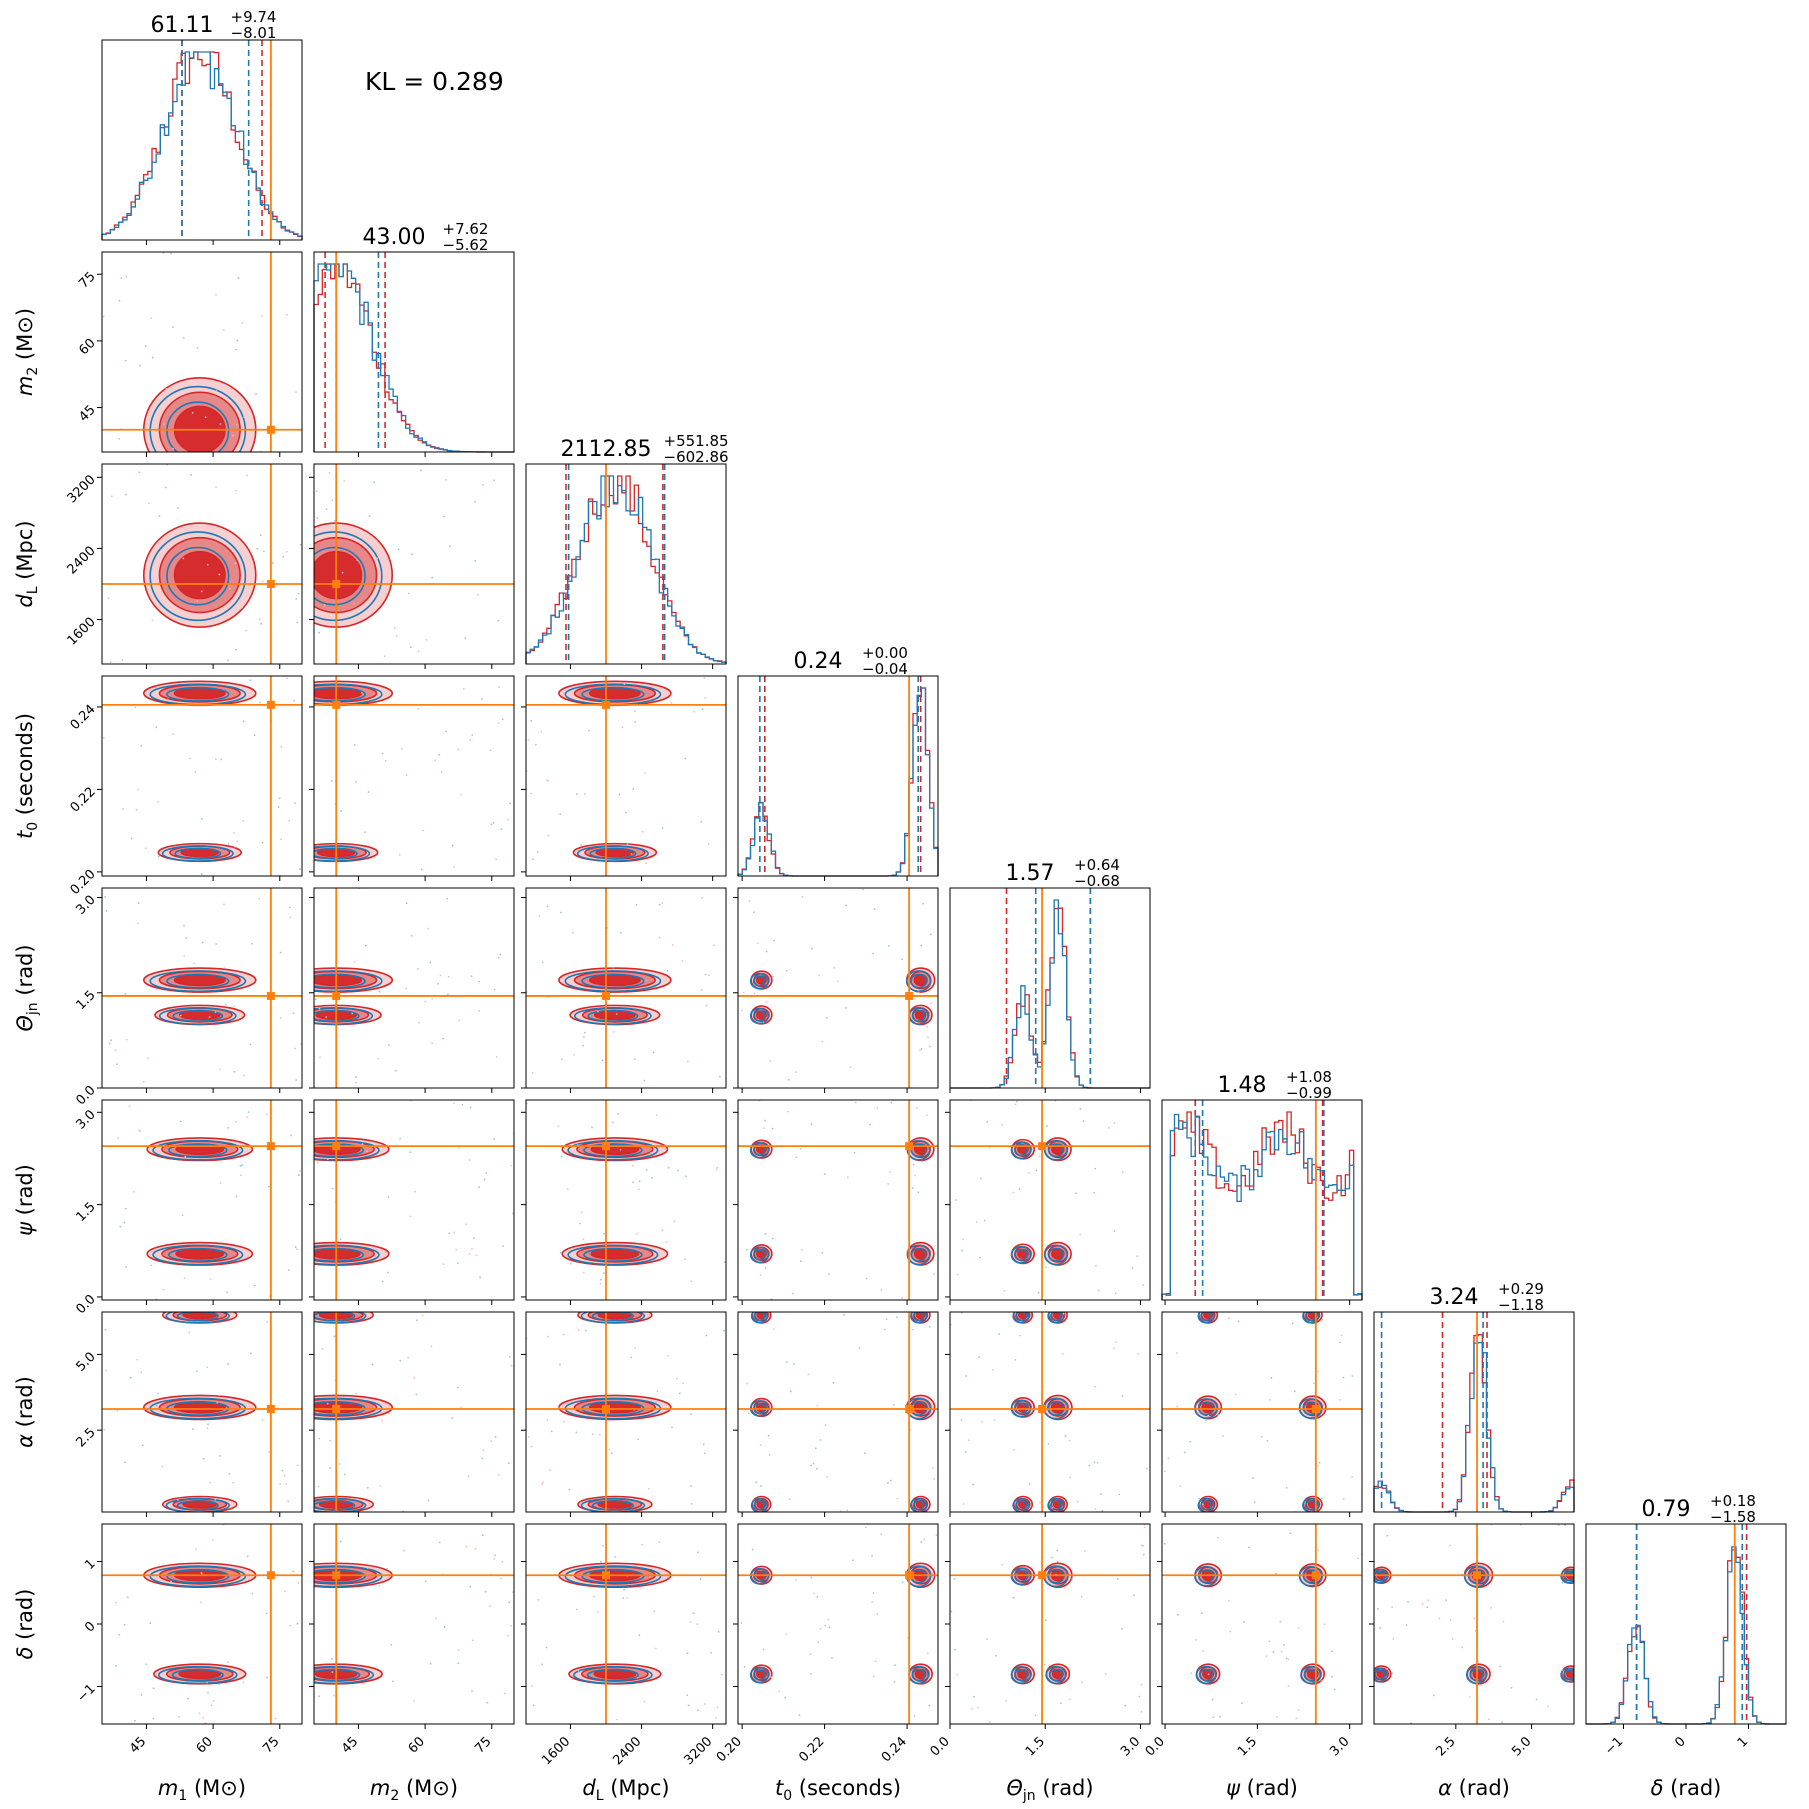 This screenshot has height=1809, width=1809. What do you see at coordinates (202, 145) in the screenshot?
I see `histogram-series-b` at bounding box center [202, 145].